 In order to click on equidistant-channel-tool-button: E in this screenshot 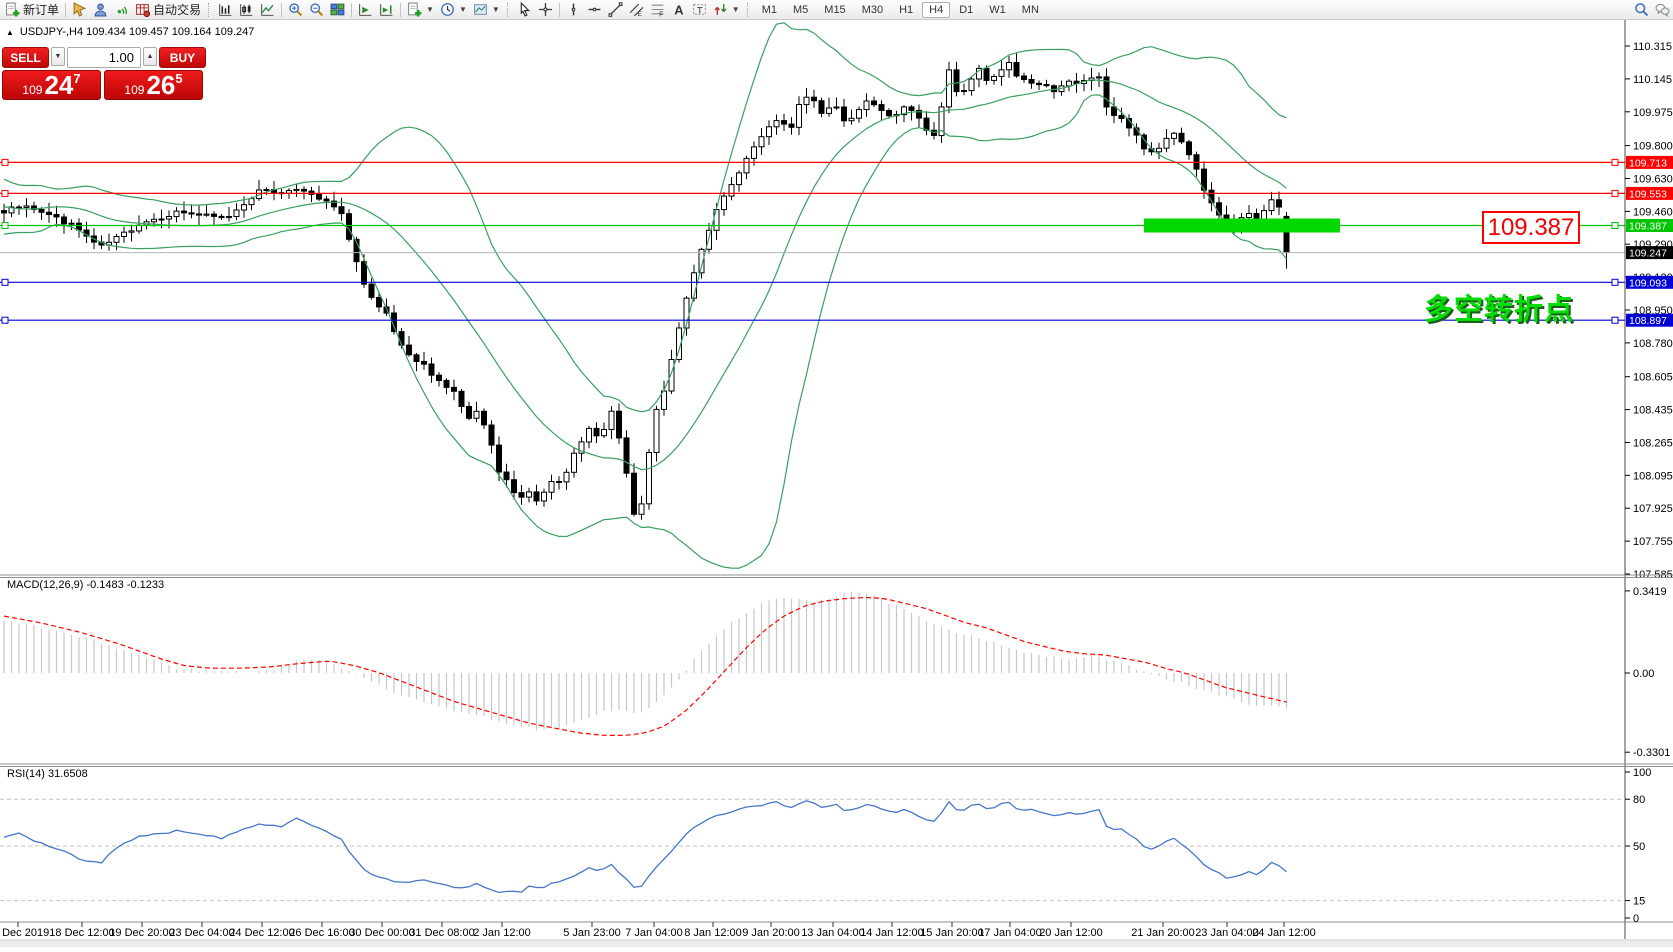, I will do `click(636, 10)`.